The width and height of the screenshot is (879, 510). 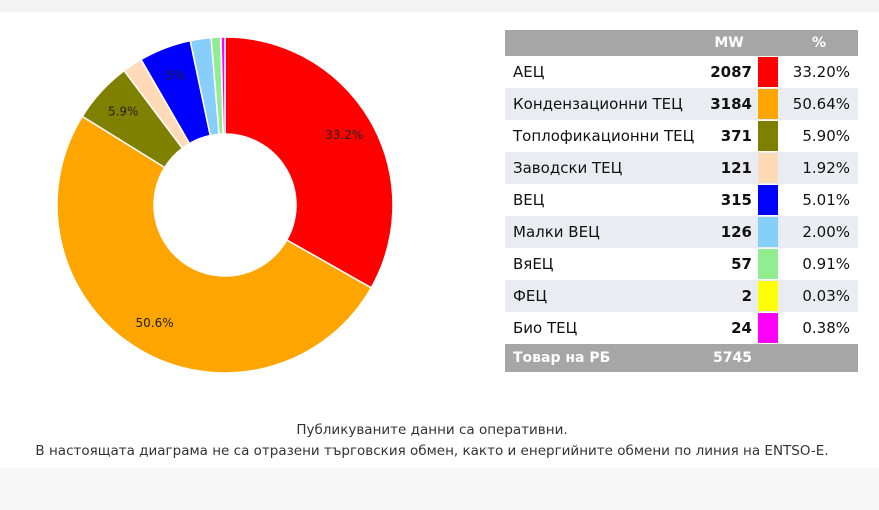 I want to click on legend-pct: 0.03%, so click(x=819, y=296).